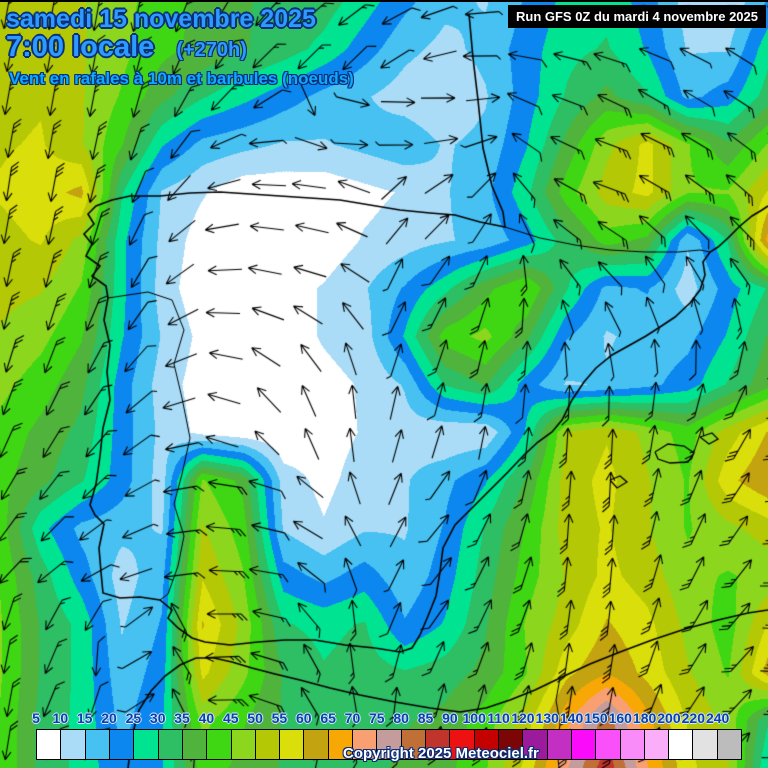 The image size is (768, 768). What do you see at coordinates (84, 718) in the screenshot?
I see `colorbar-label: 15` at bounding box center [84, 718].